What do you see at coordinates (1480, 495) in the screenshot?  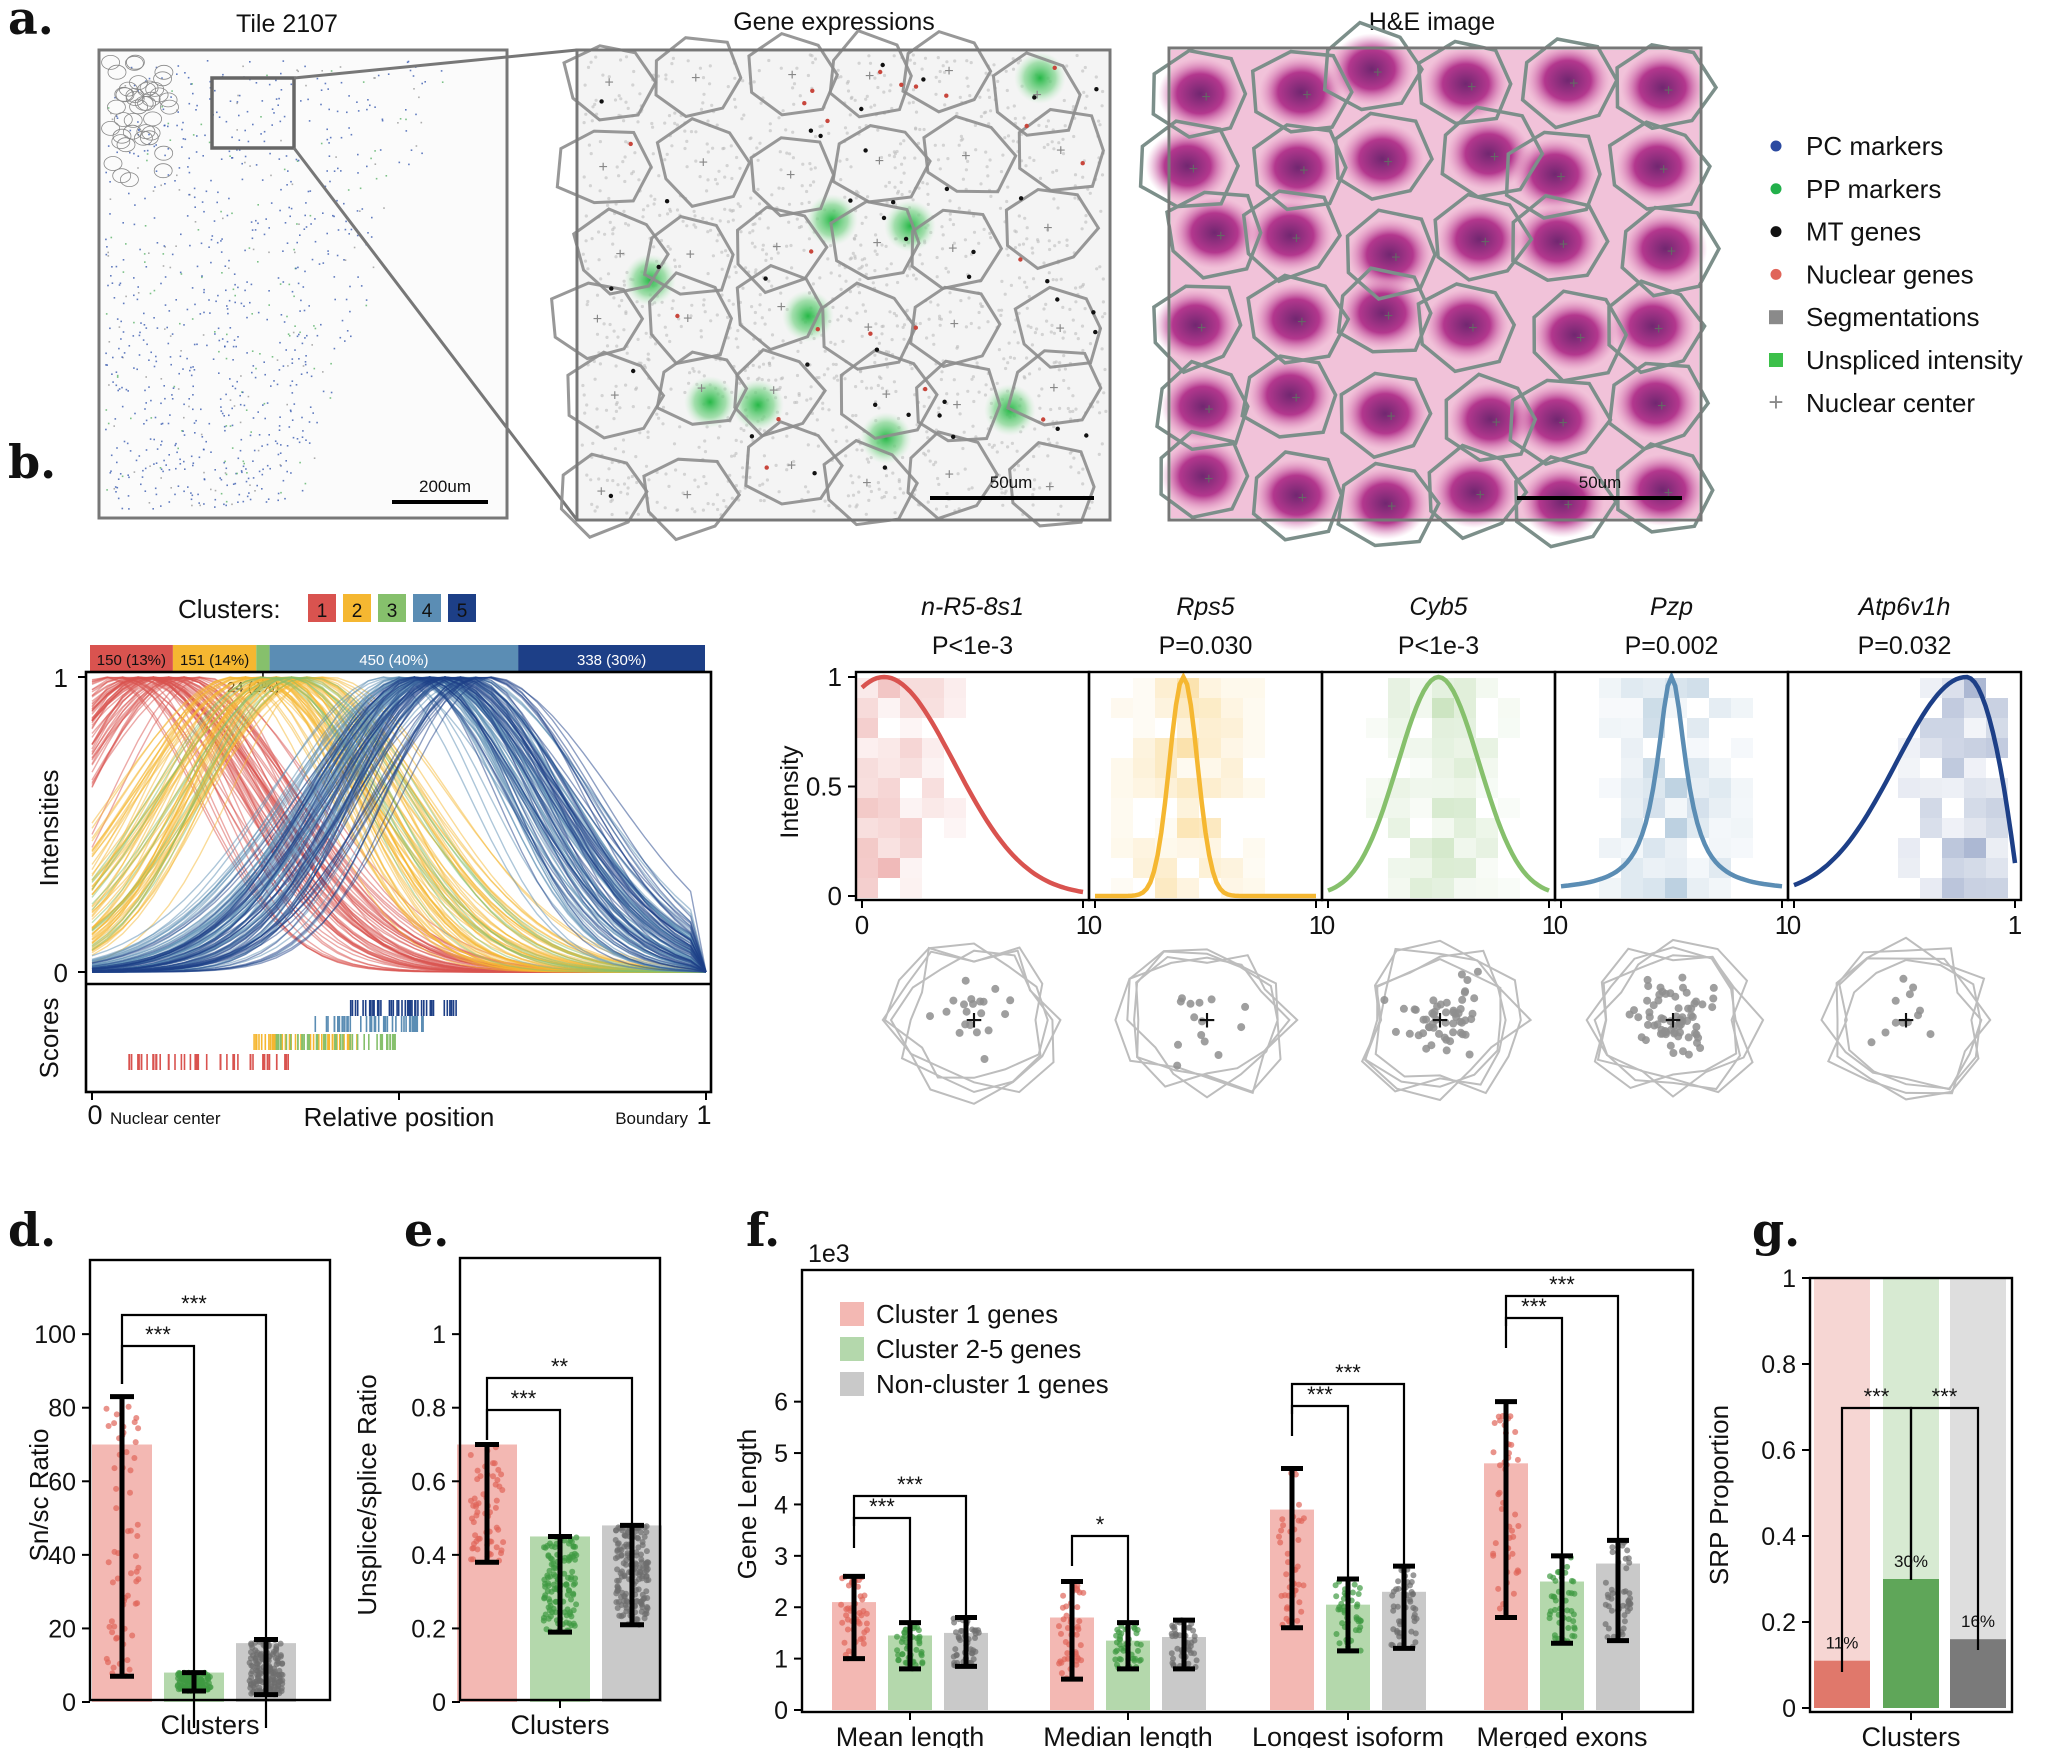 I see `he-nuclear-center: +` at bounding box center [1480, 495].